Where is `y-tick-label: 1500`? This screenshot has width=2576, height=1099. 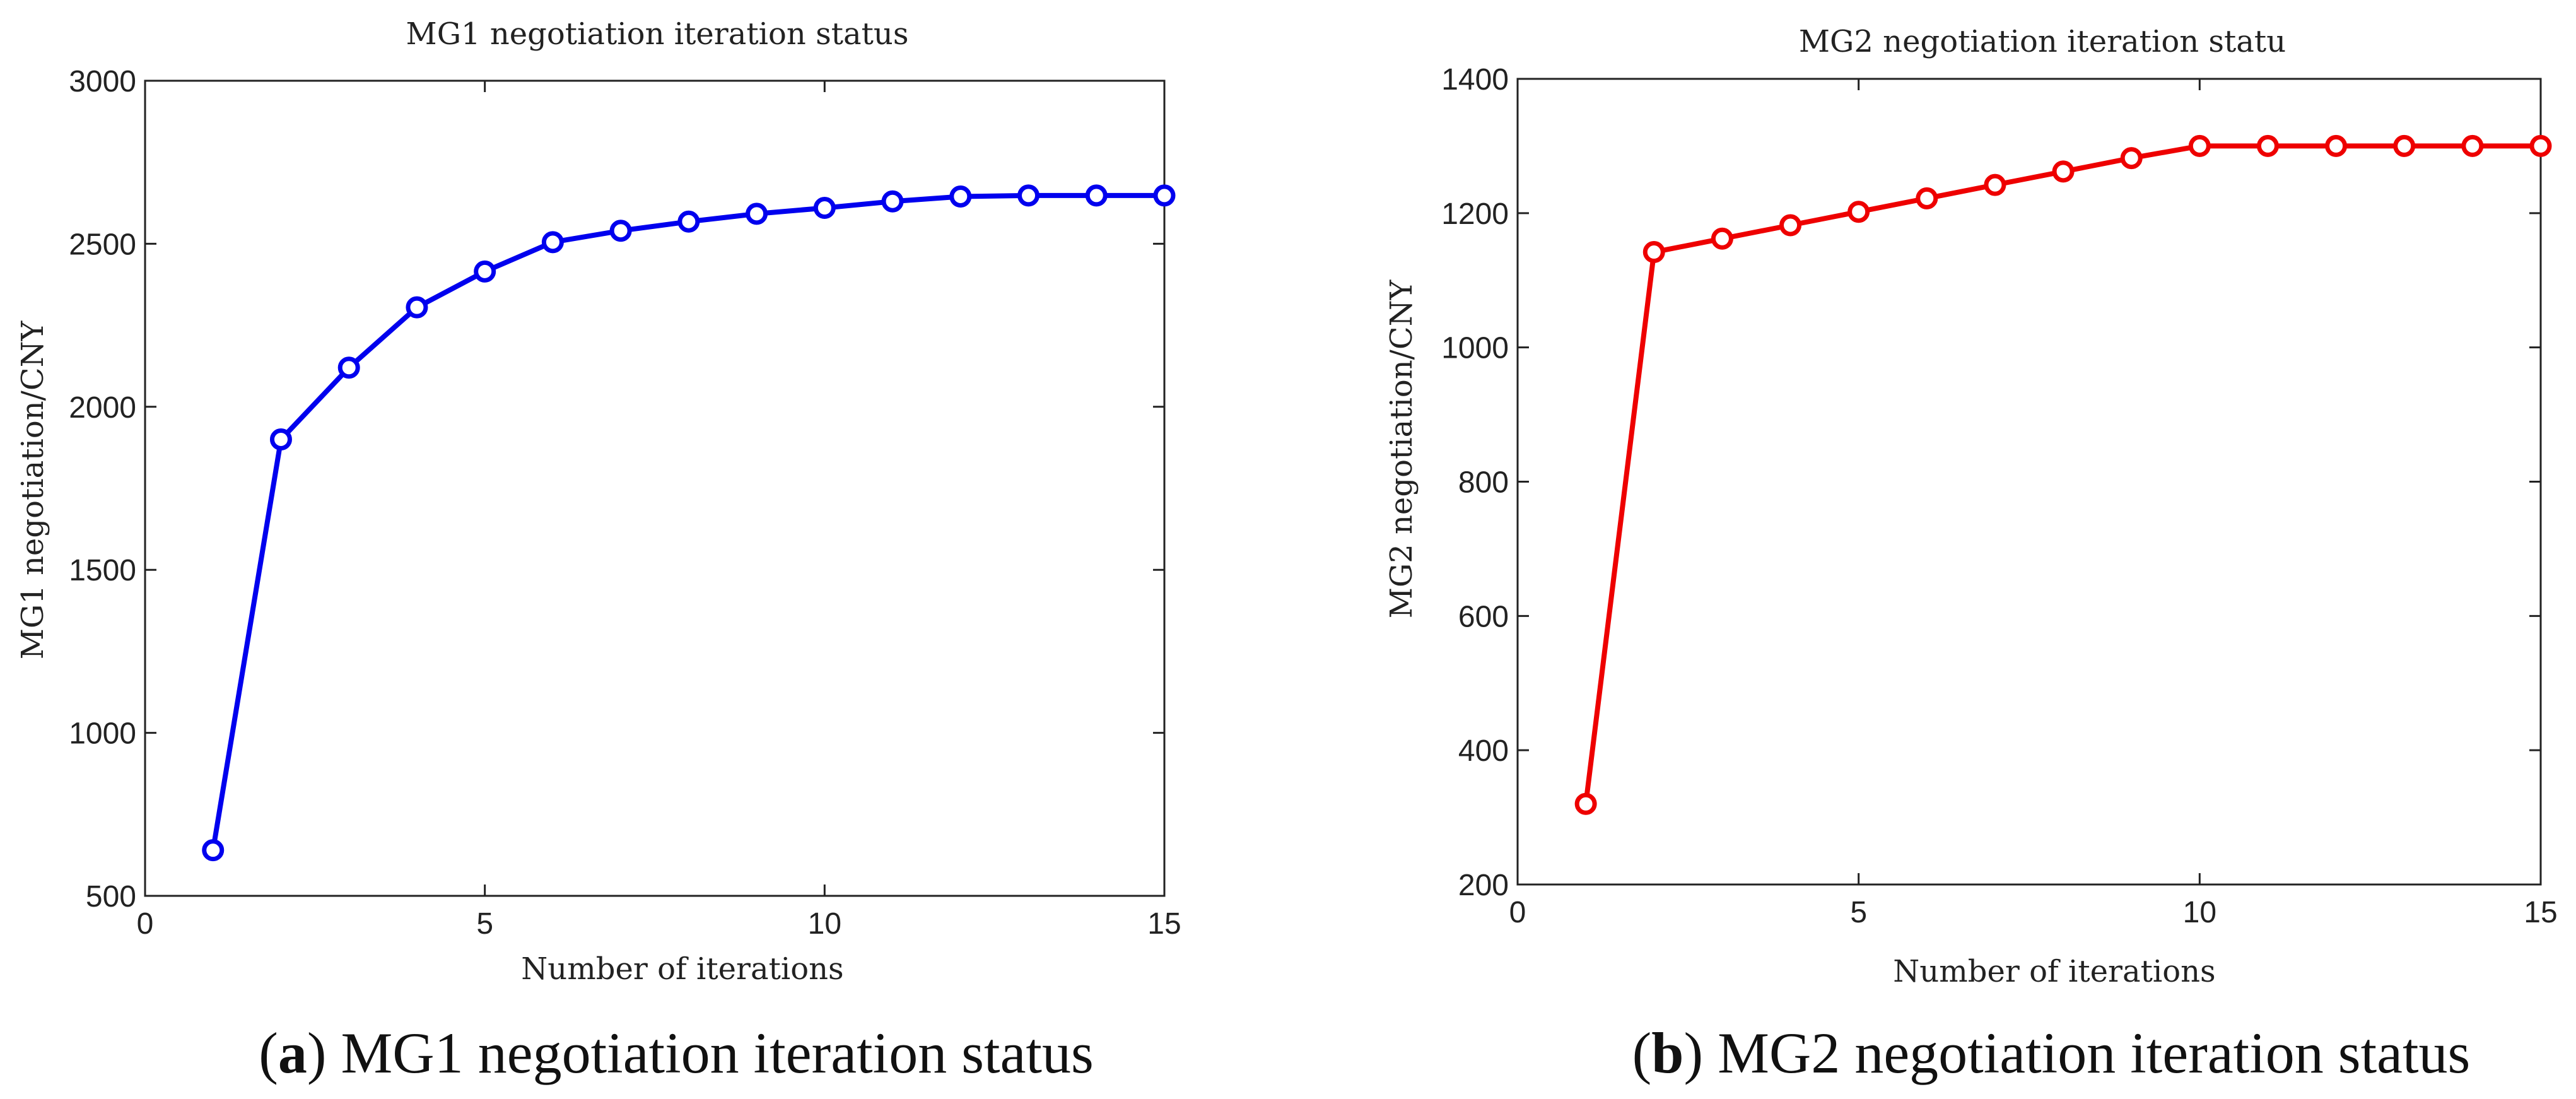
y-tick-label: 1500 is located at coordinates (102, 570).